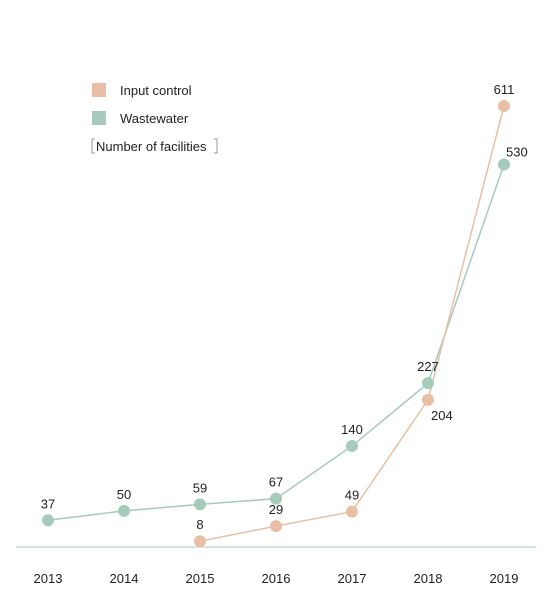 This screenshot has width=560, height=603. Describe the element at coordinates (124, 510) in the screenshot. I see `data-point-wastewater-2014` at that location.